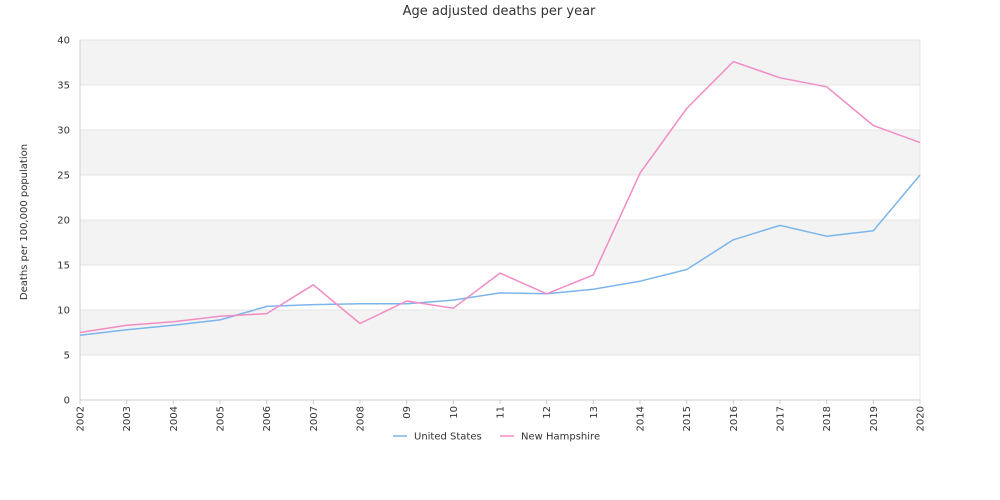 Image resolution: width=1000 pixels, height=500 pixels. What do you see at coordinates (314, 418) in the screenshot?
I see `x-tick-label: 2007` at bounding box center [314, 418].